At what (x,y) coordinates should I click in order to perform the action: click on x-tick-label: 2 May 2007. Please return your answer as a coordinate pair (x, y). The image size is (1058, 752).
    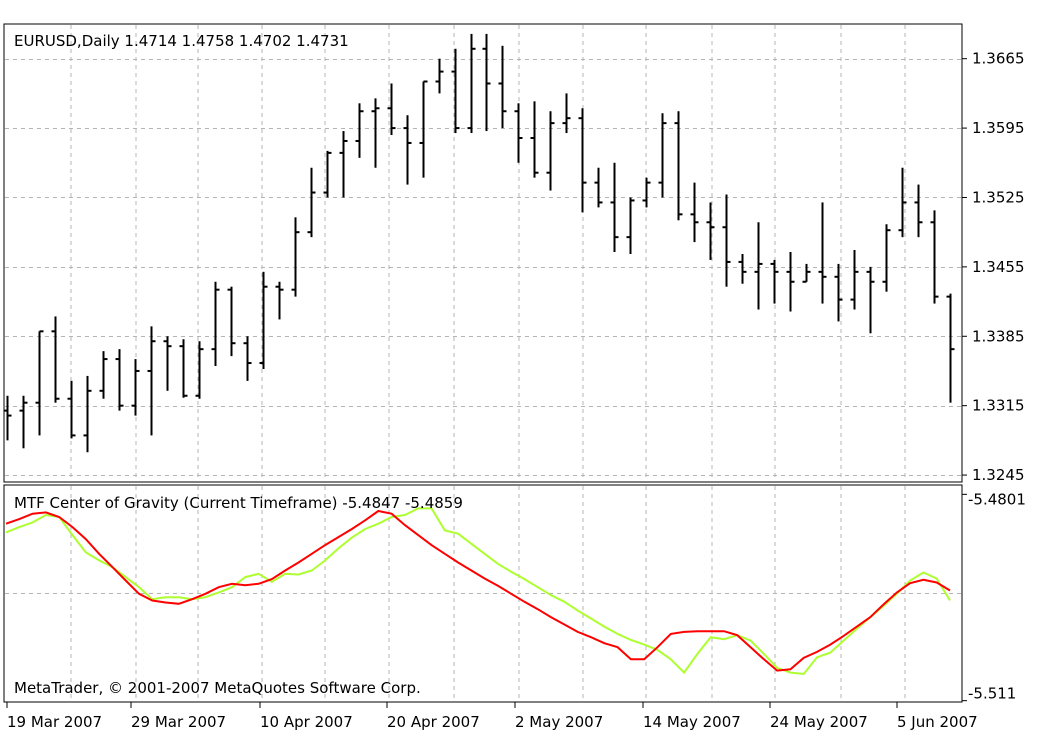
    Looking at the image, I should click on (559, 722).